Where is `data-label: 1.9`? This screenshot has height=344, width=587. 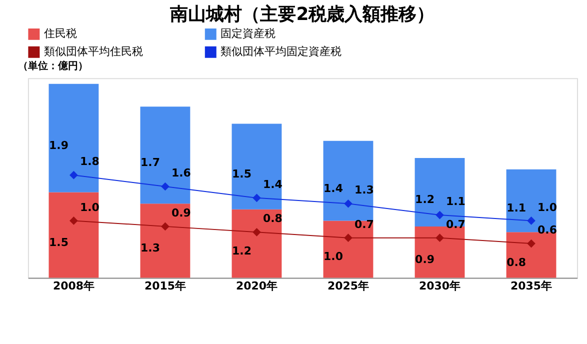
data-label: 1.9 is located at coordinates (58, 145).